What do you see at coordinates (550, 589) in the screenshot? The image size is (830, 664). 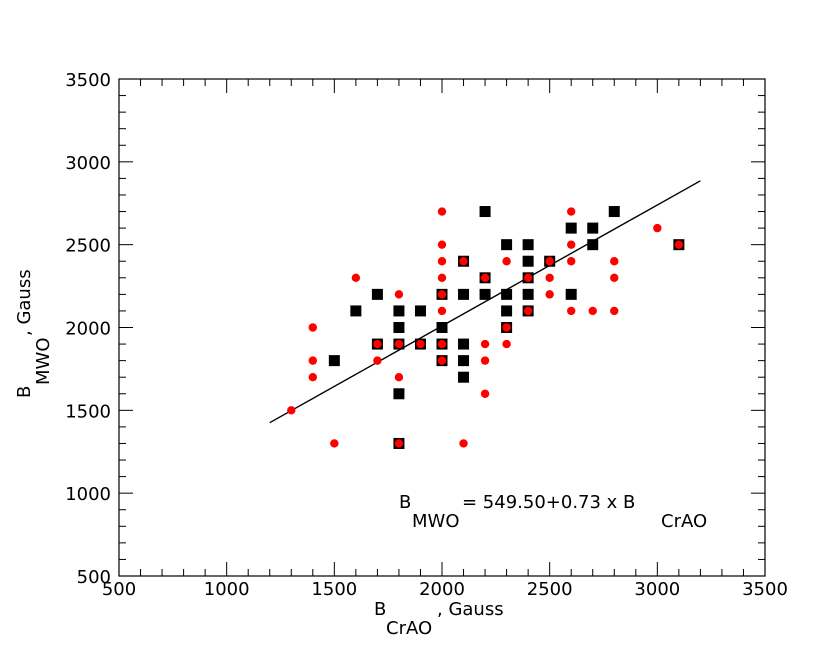 I see `x-tick-label: 2500` at bounding box center [550, 589].